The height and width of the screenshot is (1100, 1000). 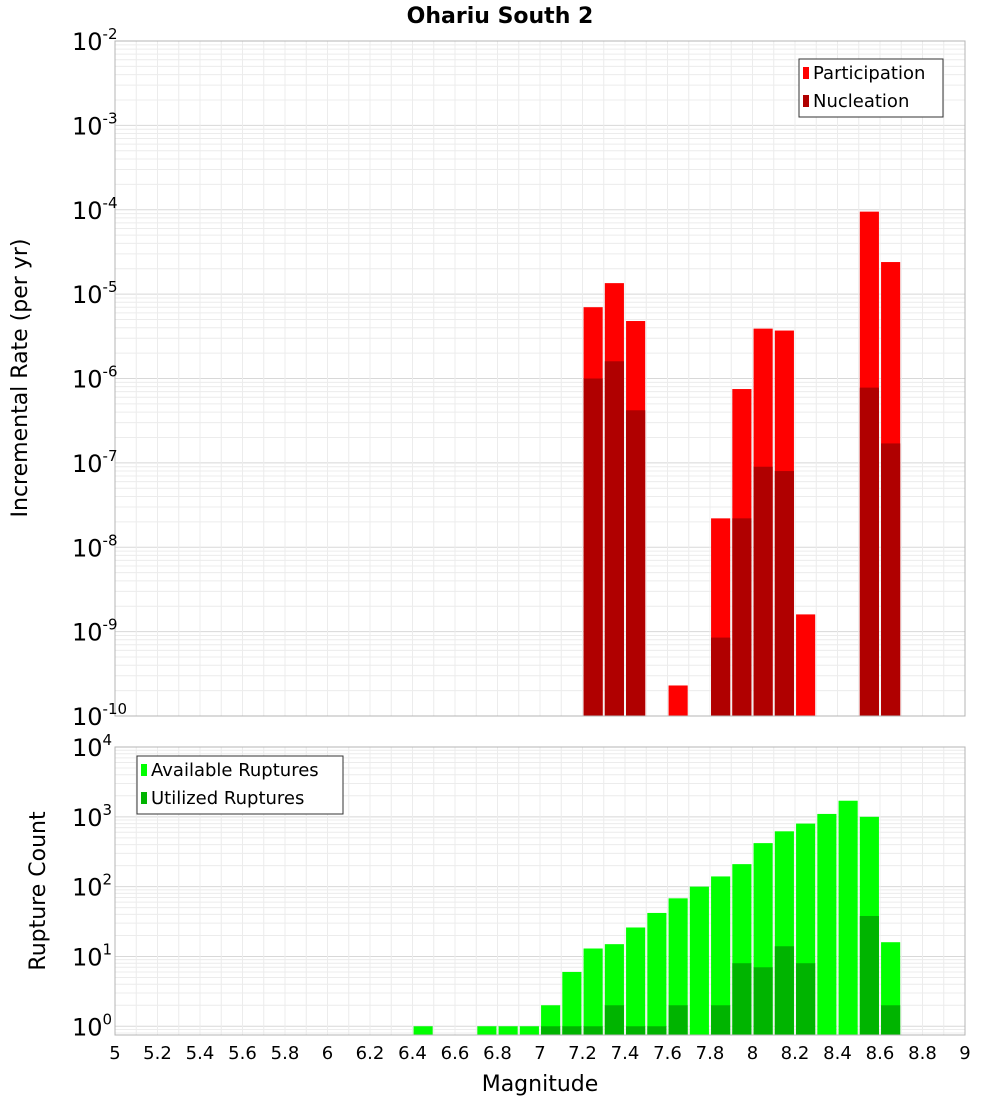 I want to click on x-tick-label: 8.6, so click(x=880, y=1053).